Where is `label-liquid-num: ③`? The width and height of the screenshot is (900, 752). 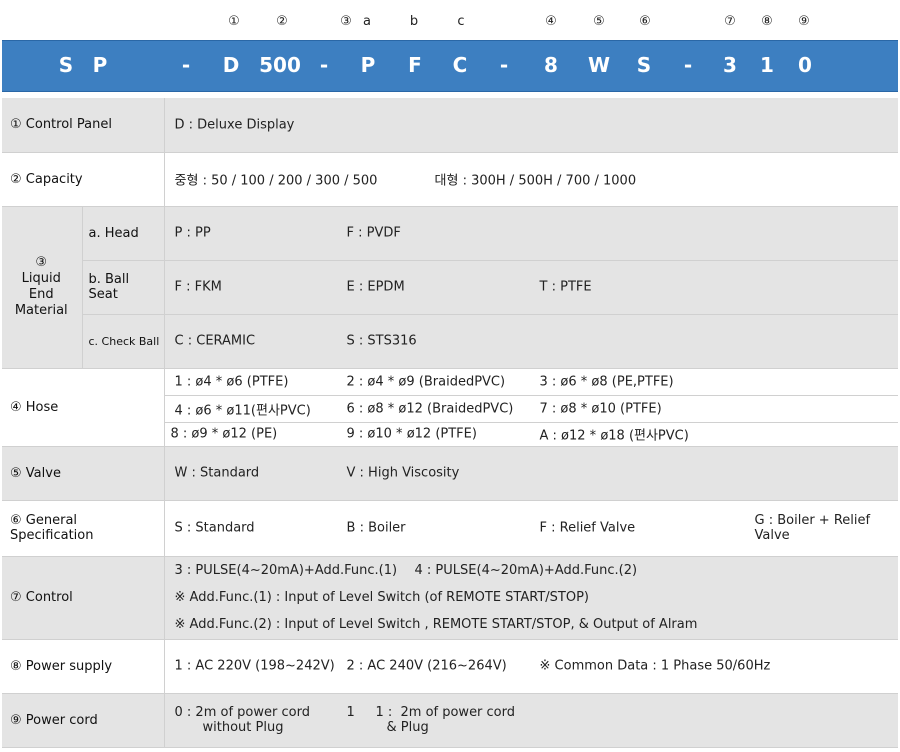
label-liquid-num: ③ is located at coordinates (41, 262).